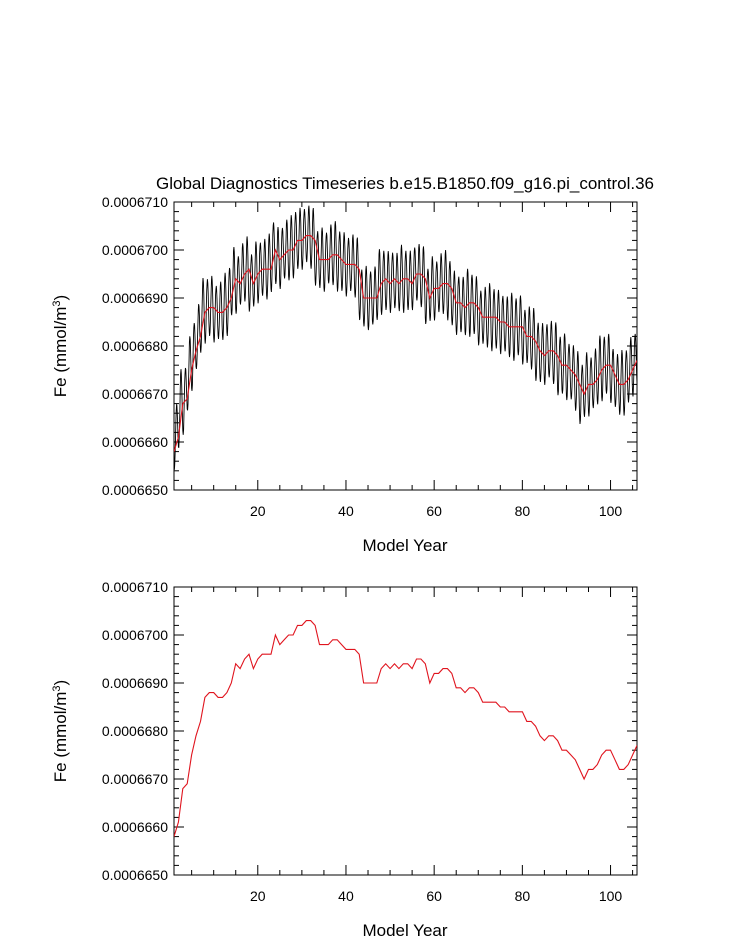 The height and width of the screenshot is (945, 733). I want to click on top-x-tick-label: 40, so click(346, 511).